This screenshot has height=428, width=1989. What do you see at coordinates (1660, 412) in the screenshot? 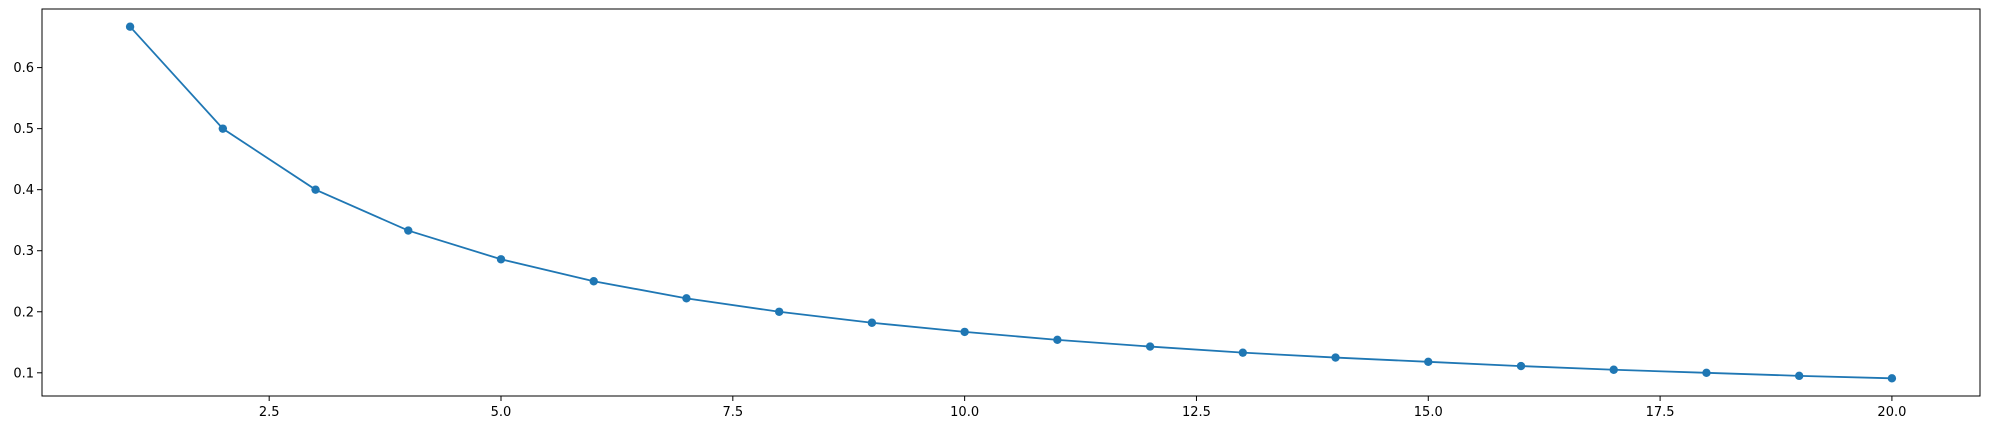
I see `x-tick-label: 17.5` at bounding box center [1660, 412].